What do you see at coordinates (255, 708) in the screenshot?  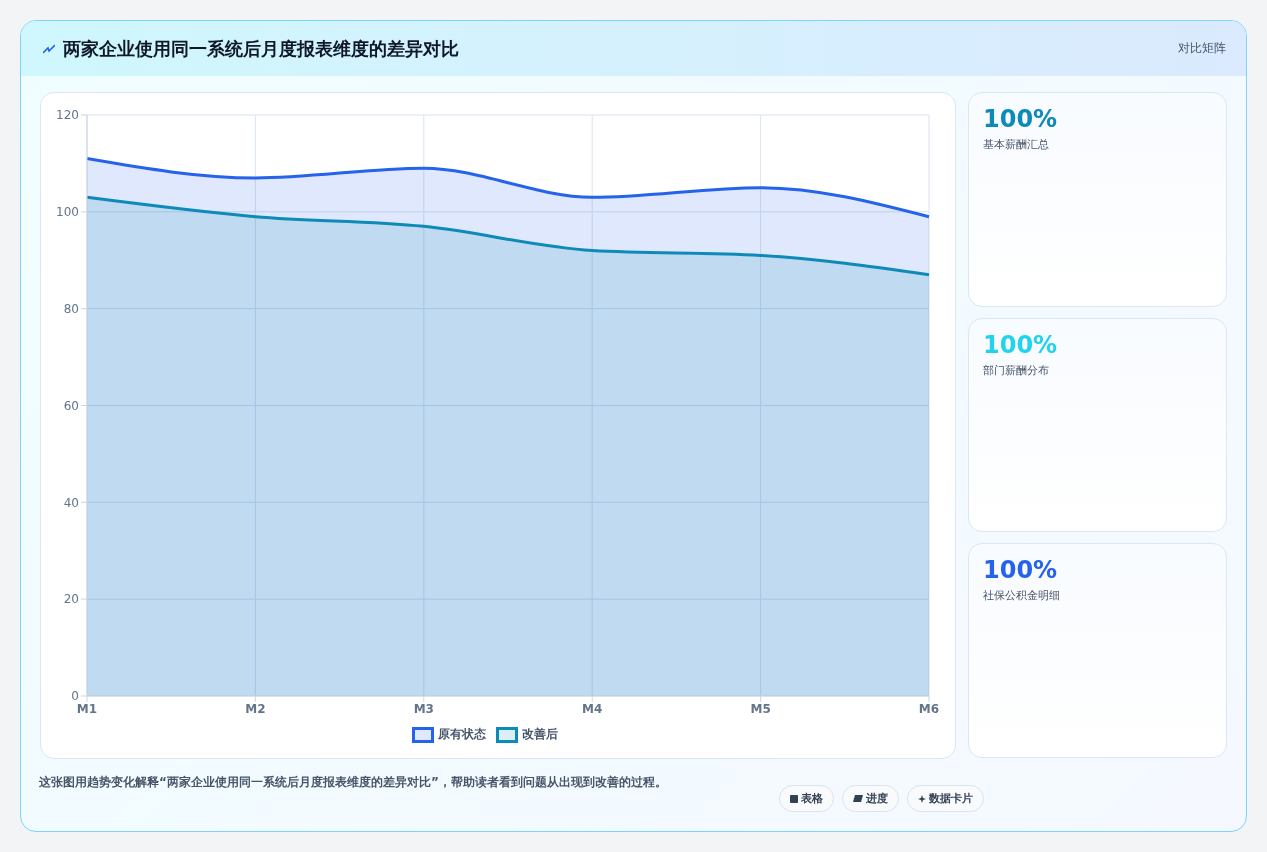 I see `x-tick-label: M2` at bounding box center [255, 708].